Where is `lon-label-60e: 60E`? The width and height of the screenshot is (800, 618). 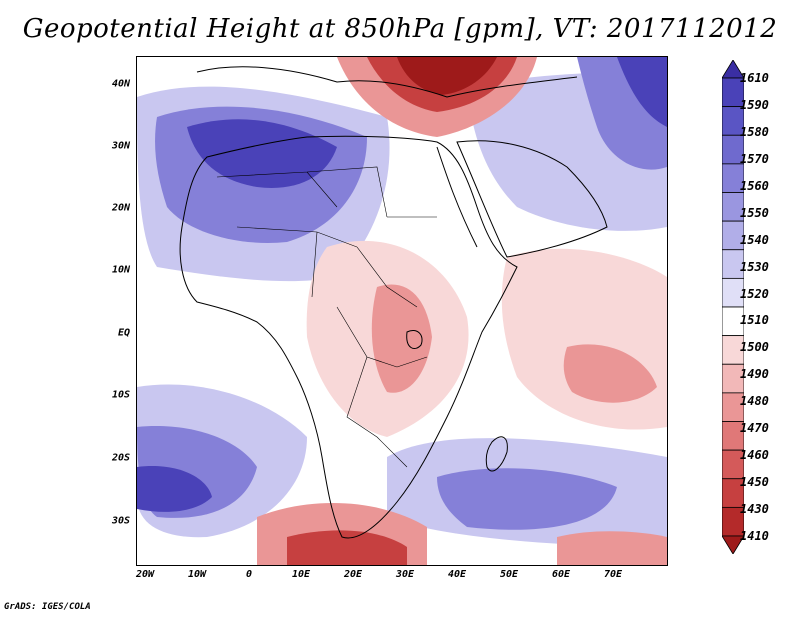
lon-label-60e: 60E is located at coordinates (561, 574).